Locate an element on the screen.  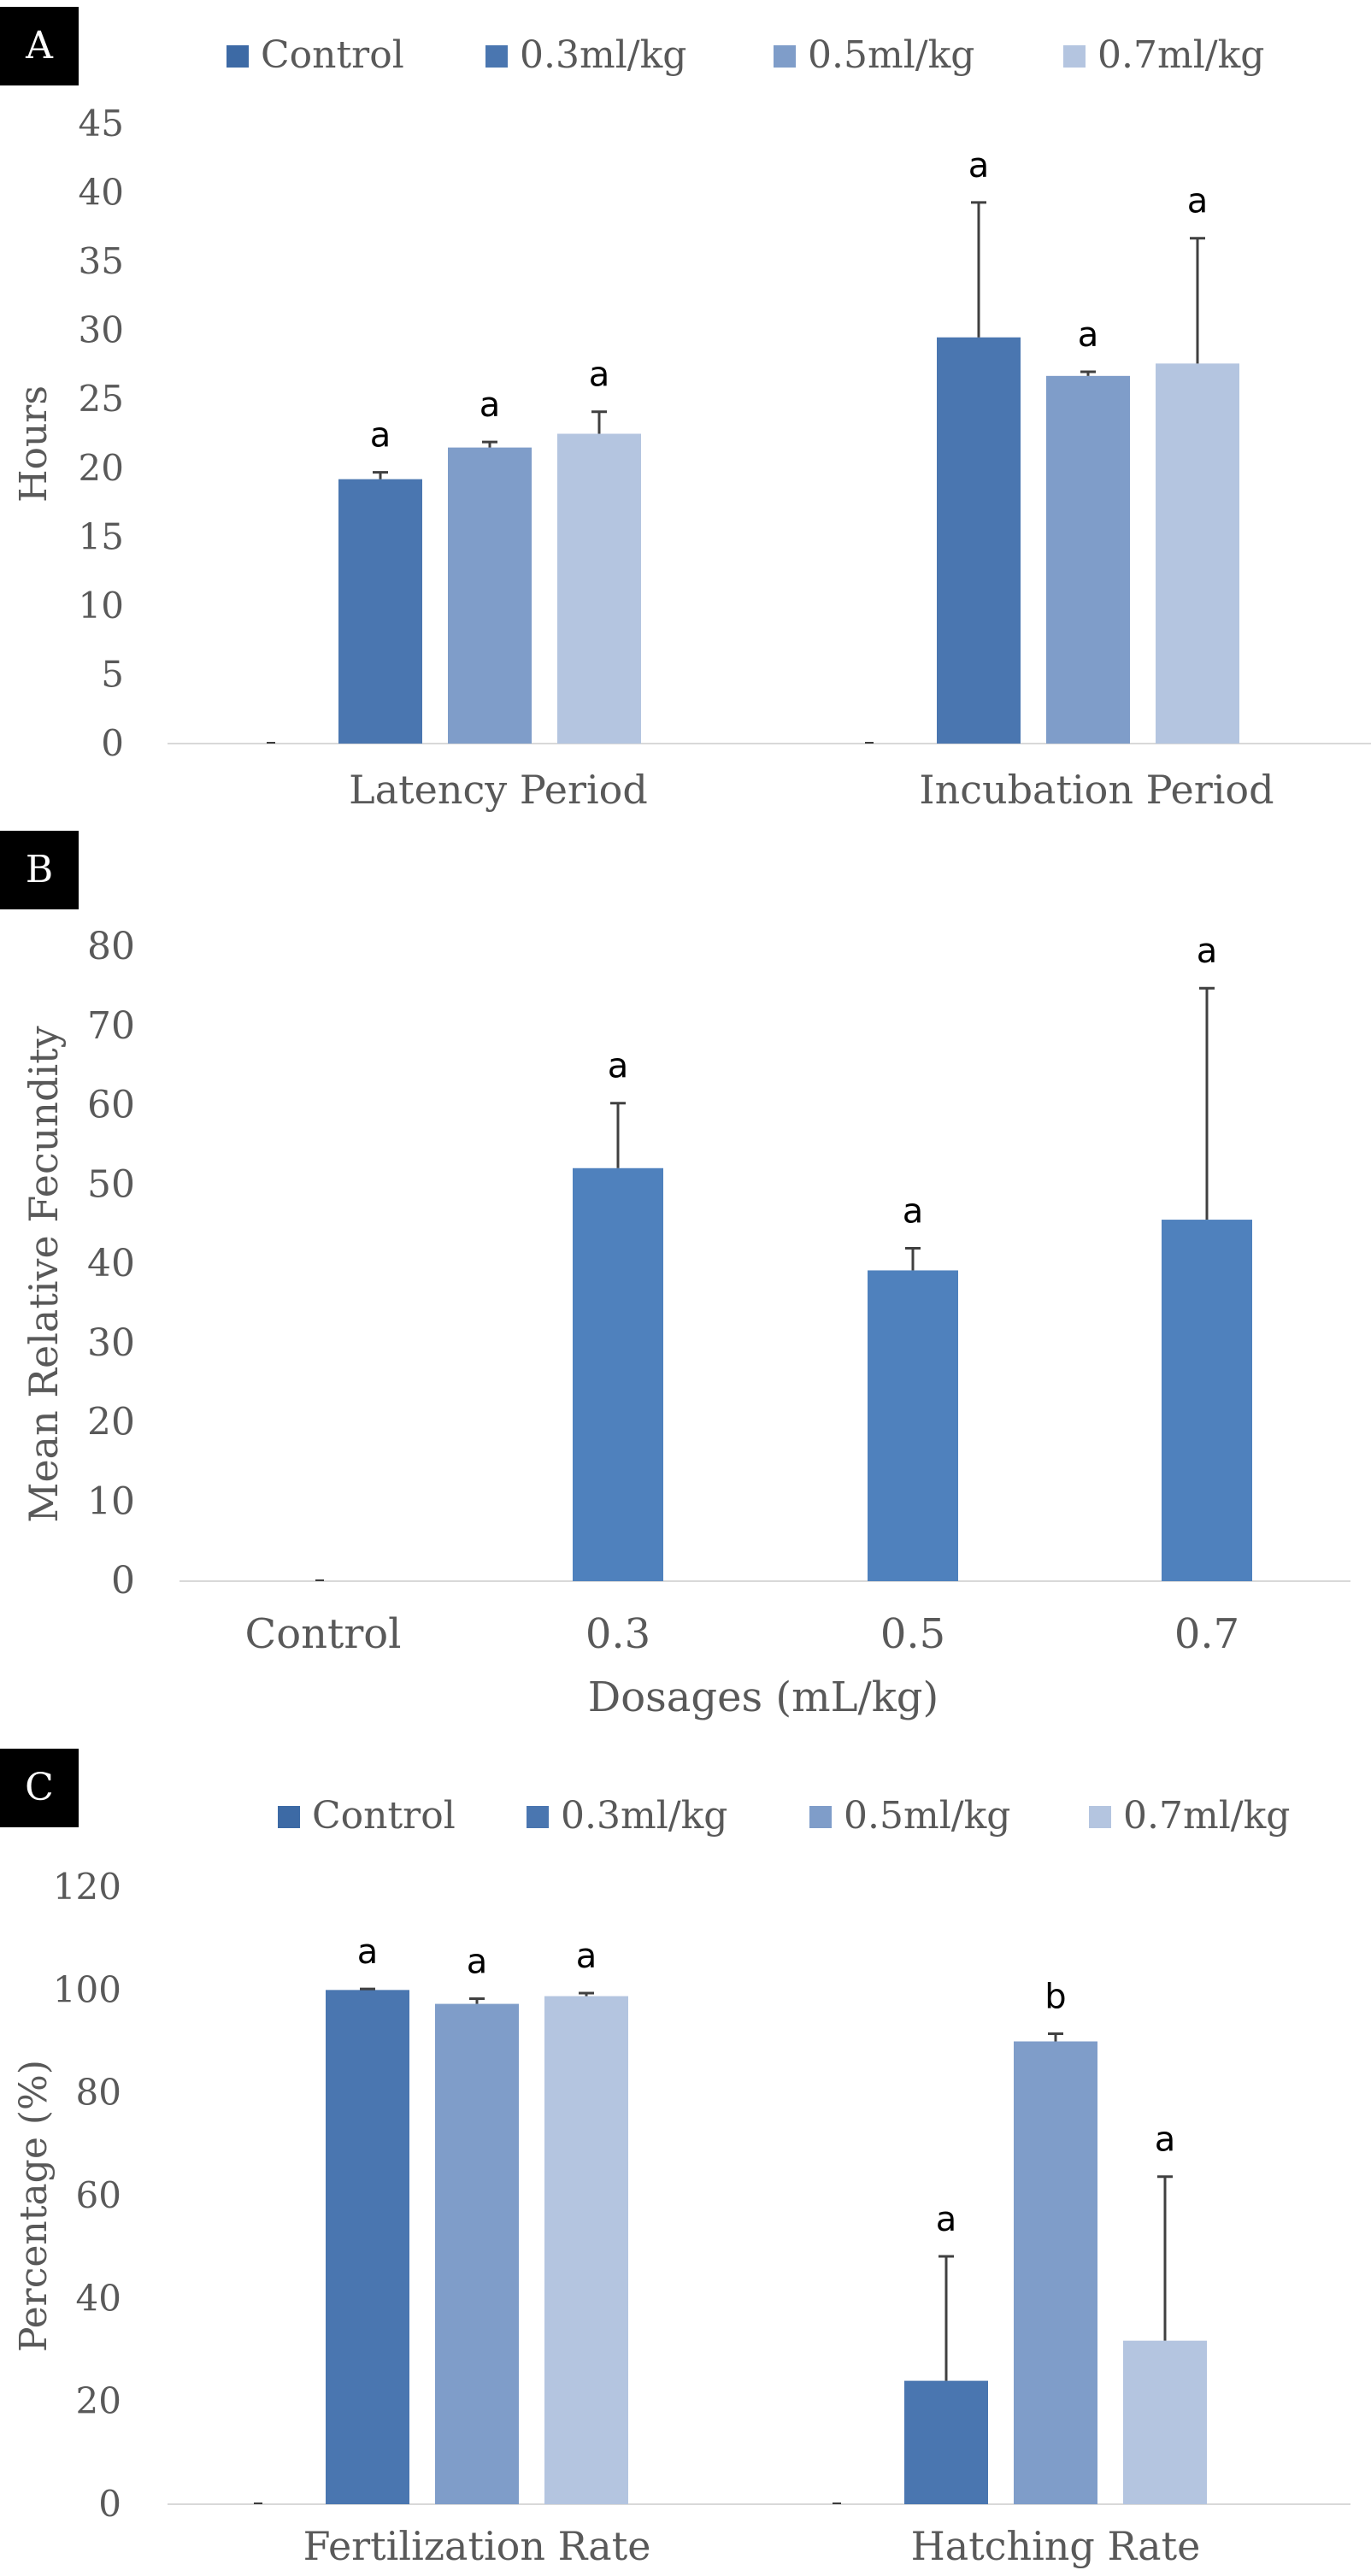
chart-b-x-axis-label: Dosages (mL/kg) is located at coordinates (763, 1697).